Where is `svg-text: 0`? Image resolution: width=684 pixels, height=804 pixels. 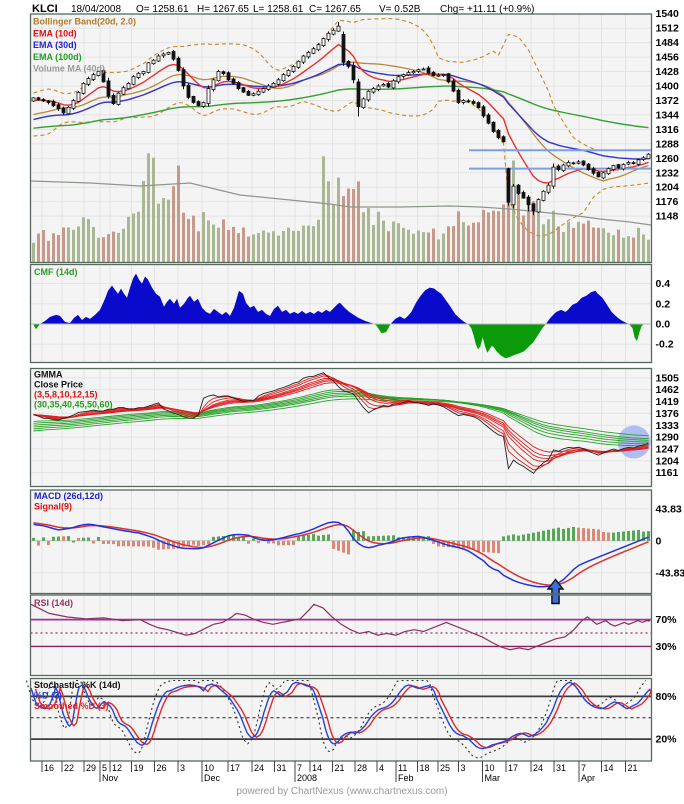
svg-text: 0 is located at coordinates (659, 541).